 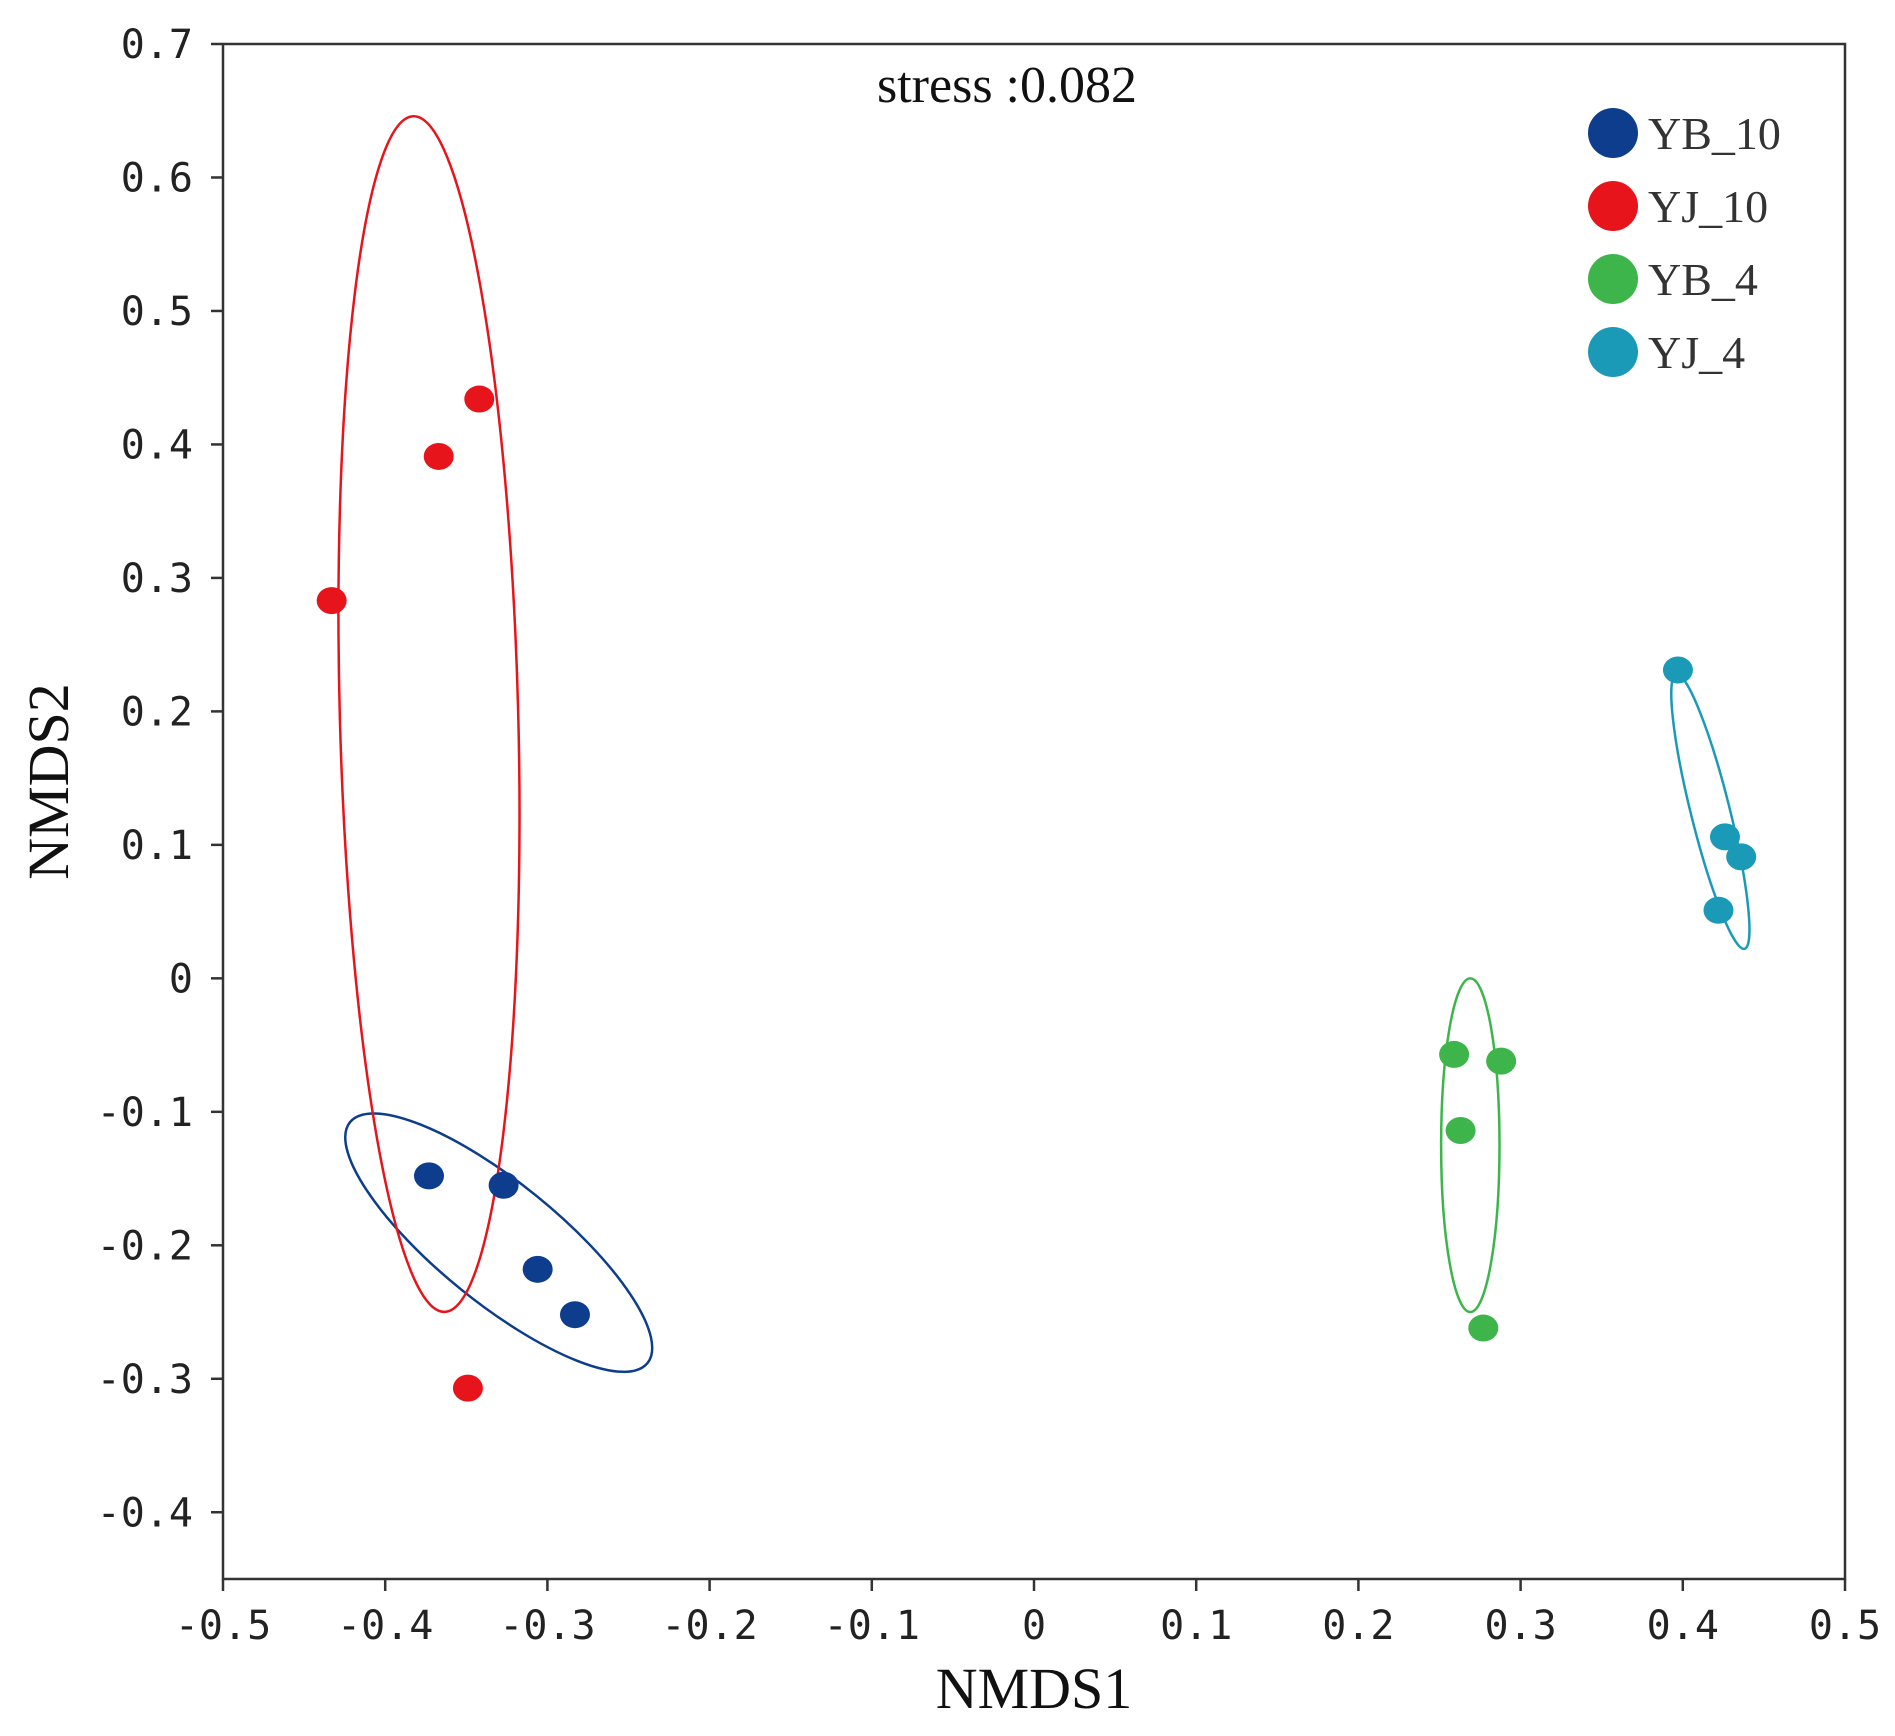 I want to click on x-axis-title: NMDS1, so click(x=1034, y=1688).